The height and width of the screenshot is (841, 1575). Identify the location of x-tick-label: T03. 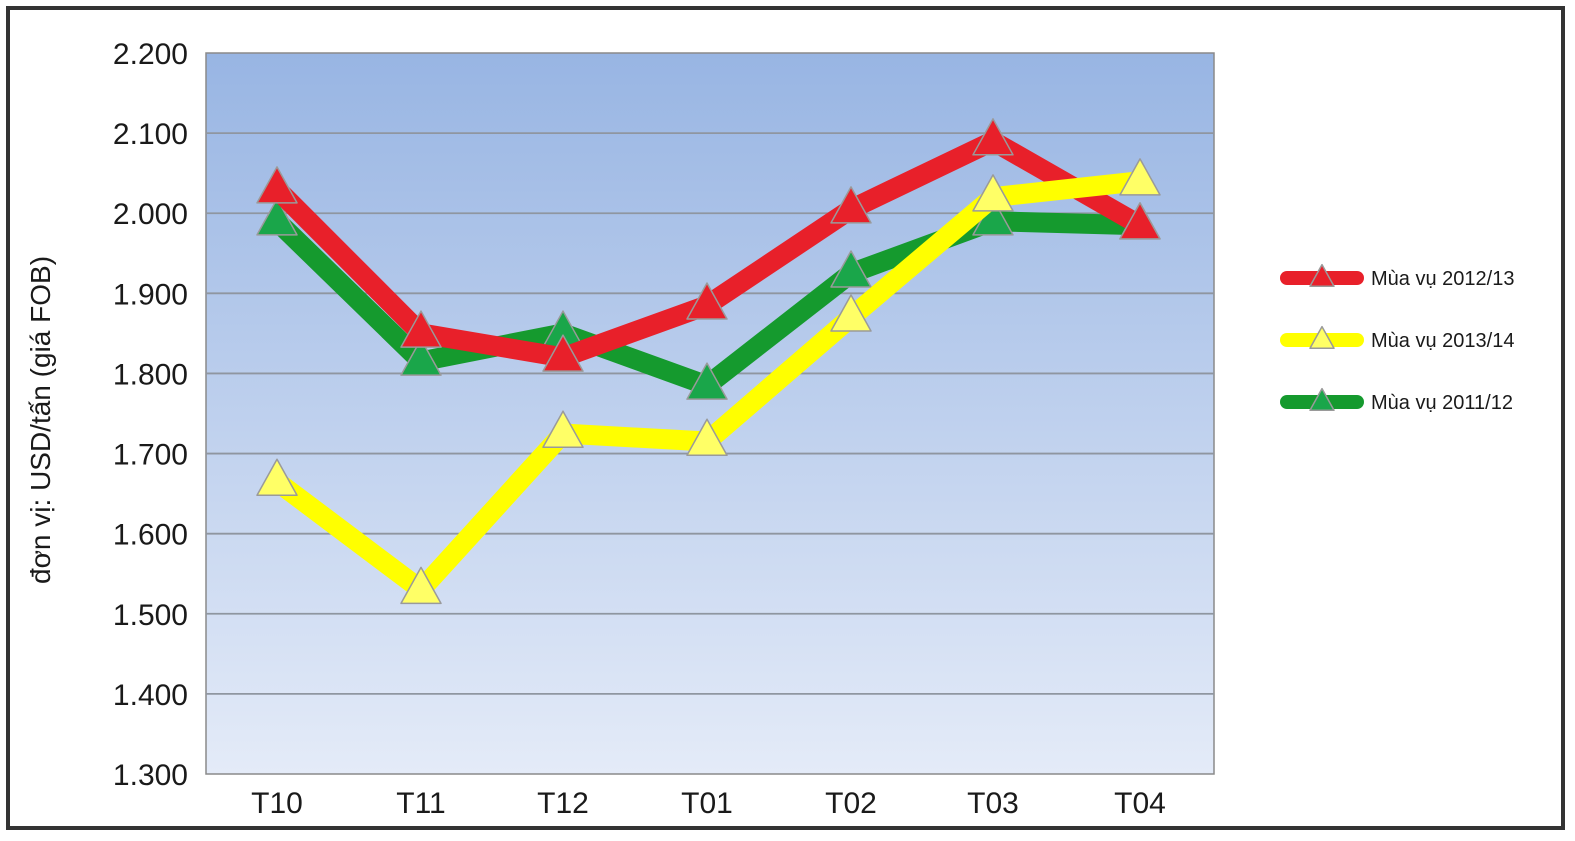
(993, 803).